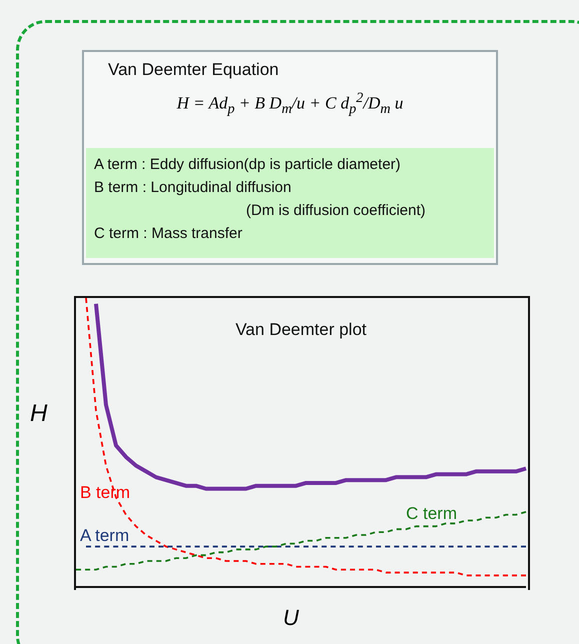 This screenshot has width=579, height=644. What do you see at coordinates (247, 164) in the screenshot?
I see `text: A term : Eddy diffusion(dp is particle diameter)` at bounding box center [247, 164].